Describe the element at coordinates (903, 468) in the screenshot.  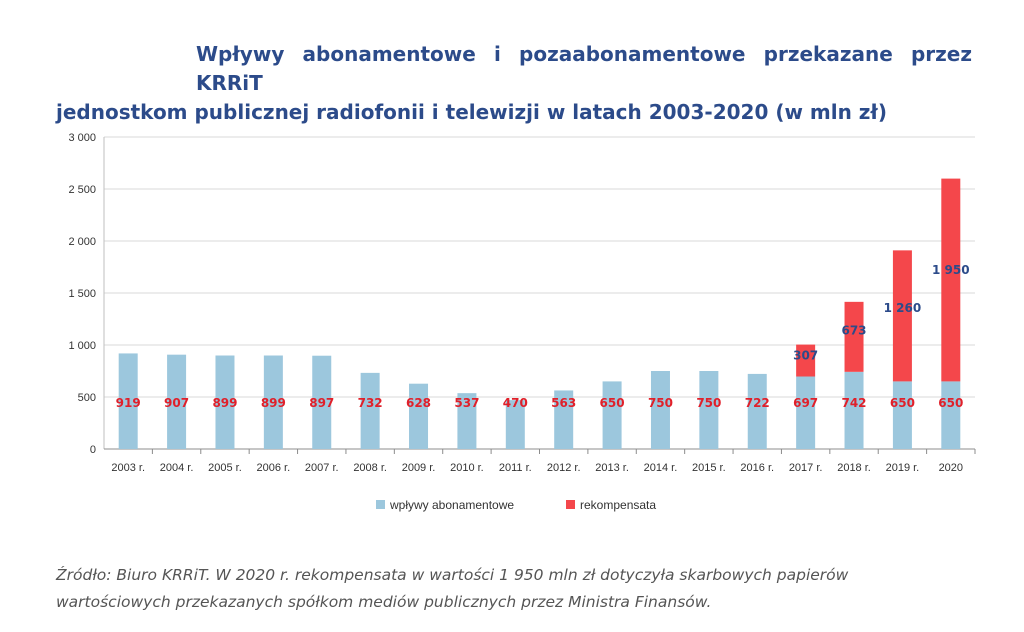
I see `x-tick-label: 2019 r.` at that location.